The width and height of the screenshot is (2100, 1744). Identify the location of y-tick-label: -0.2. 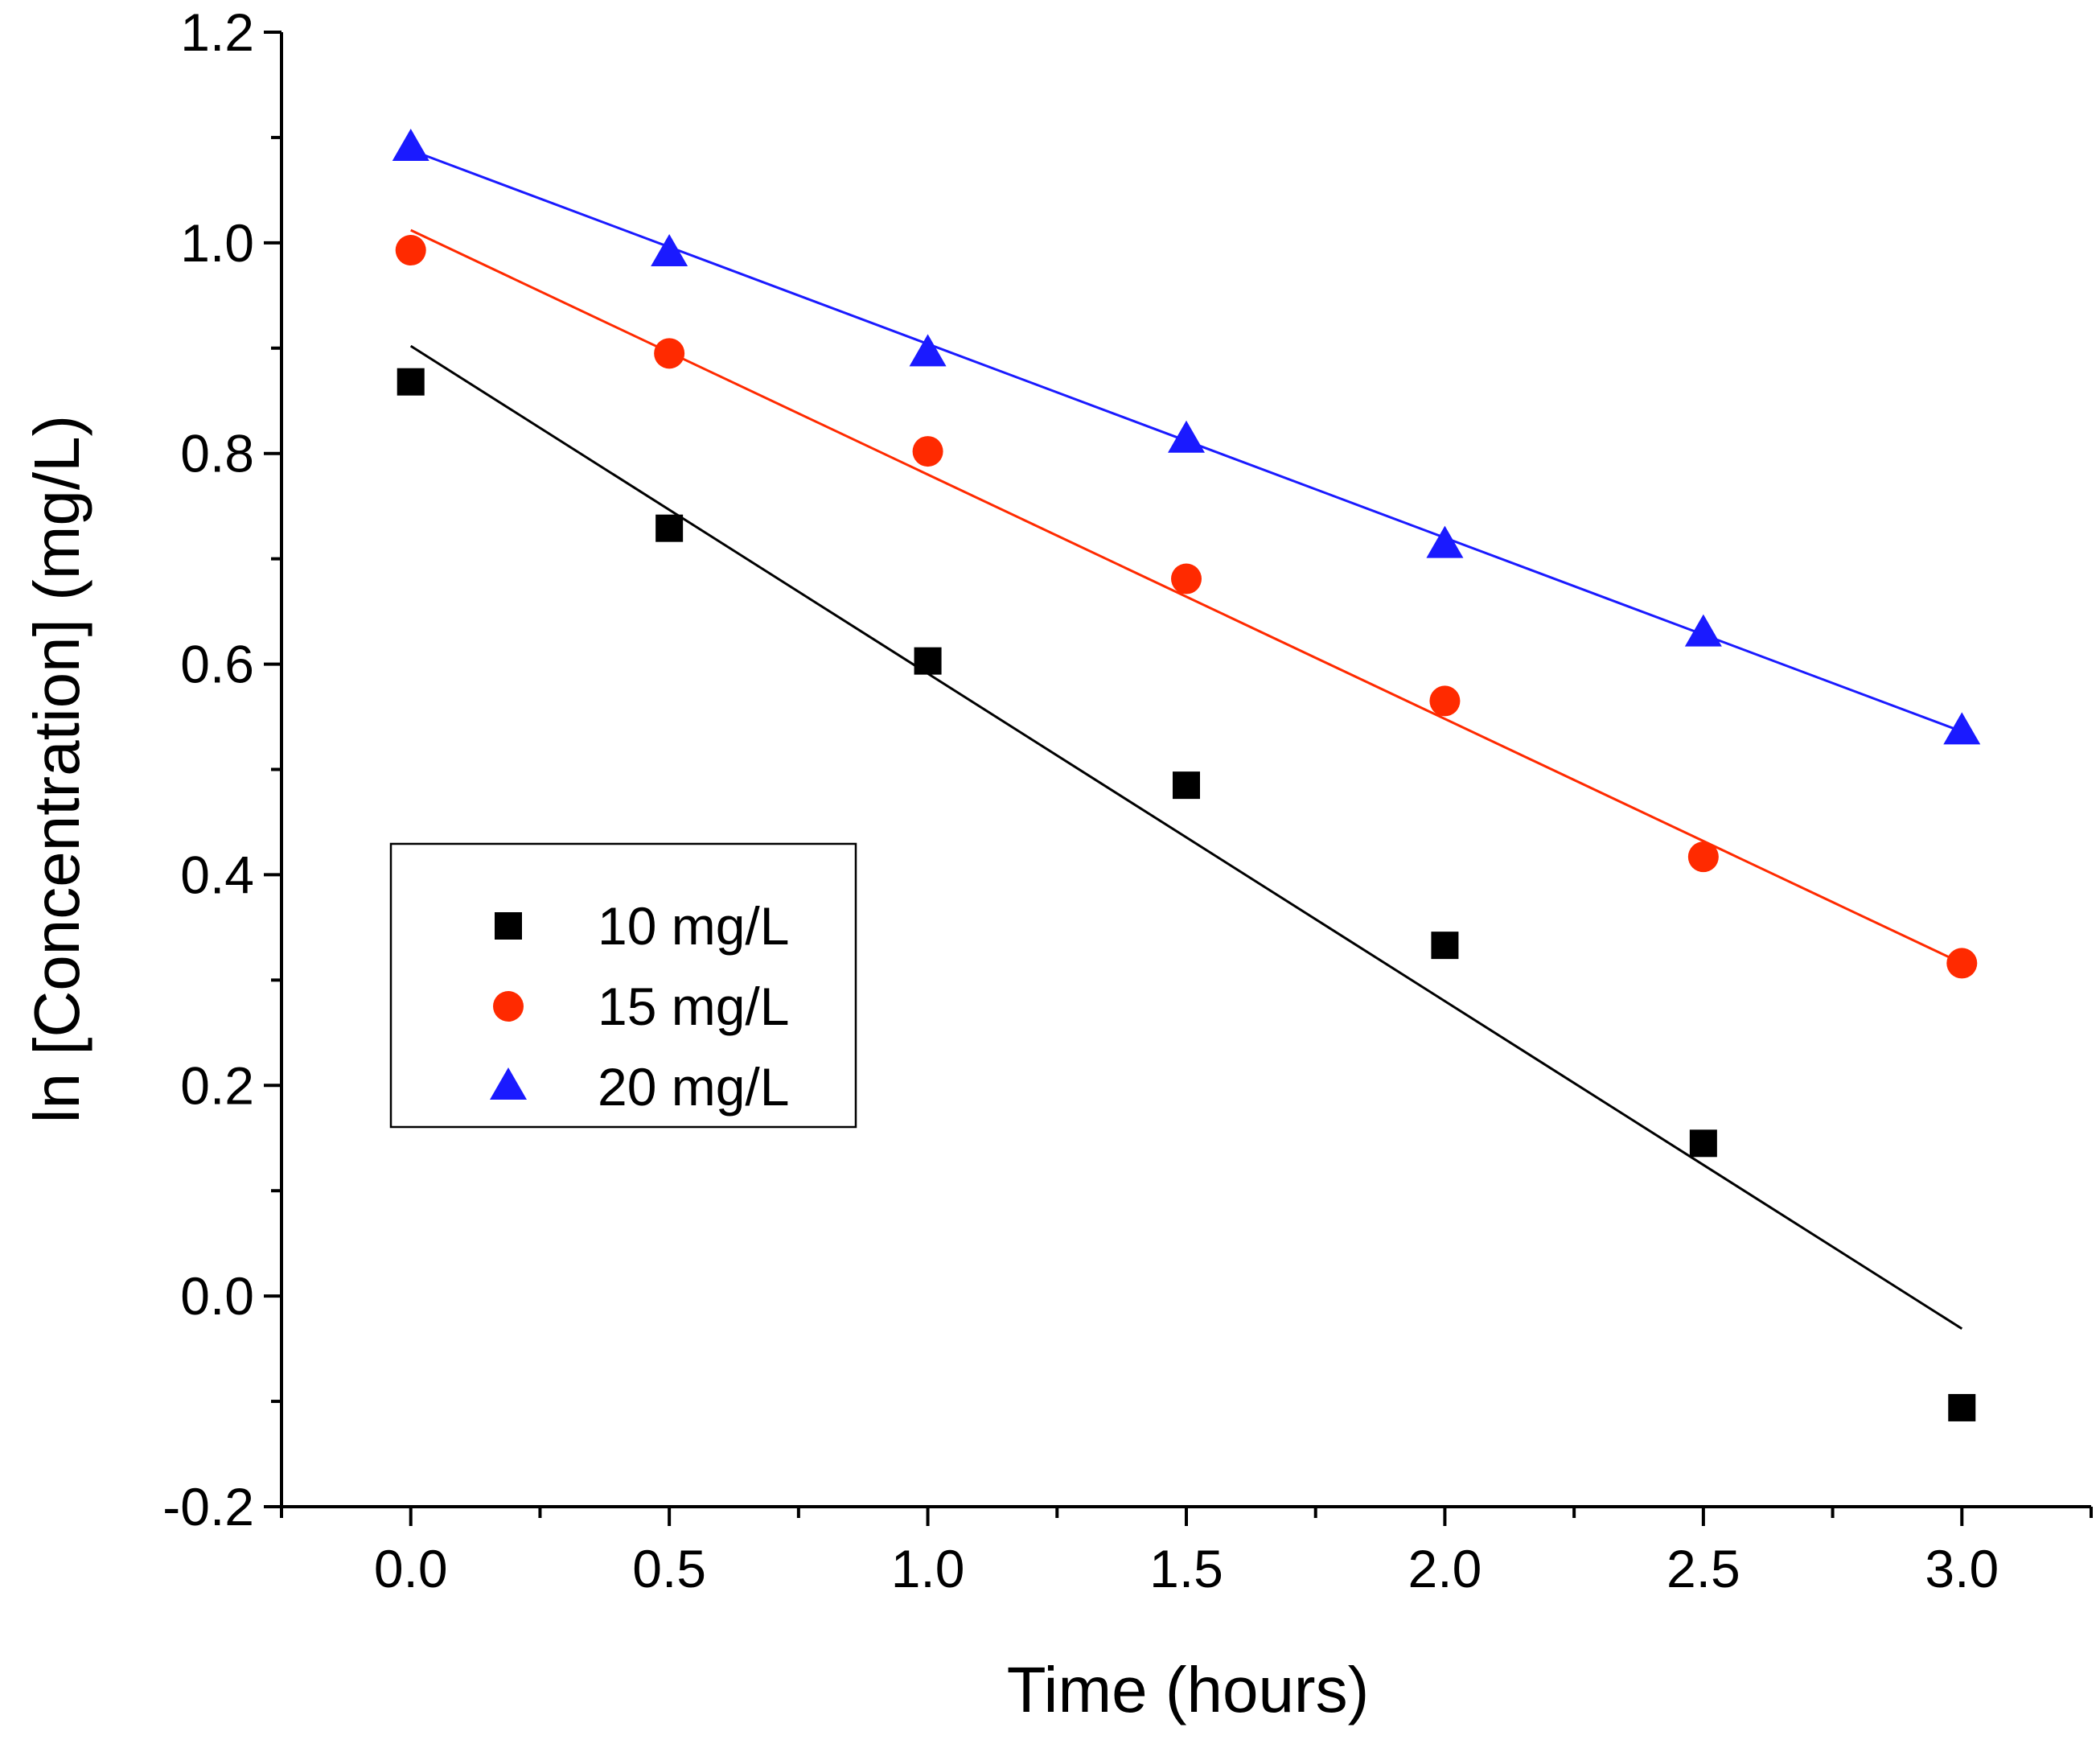
(208, 1506).